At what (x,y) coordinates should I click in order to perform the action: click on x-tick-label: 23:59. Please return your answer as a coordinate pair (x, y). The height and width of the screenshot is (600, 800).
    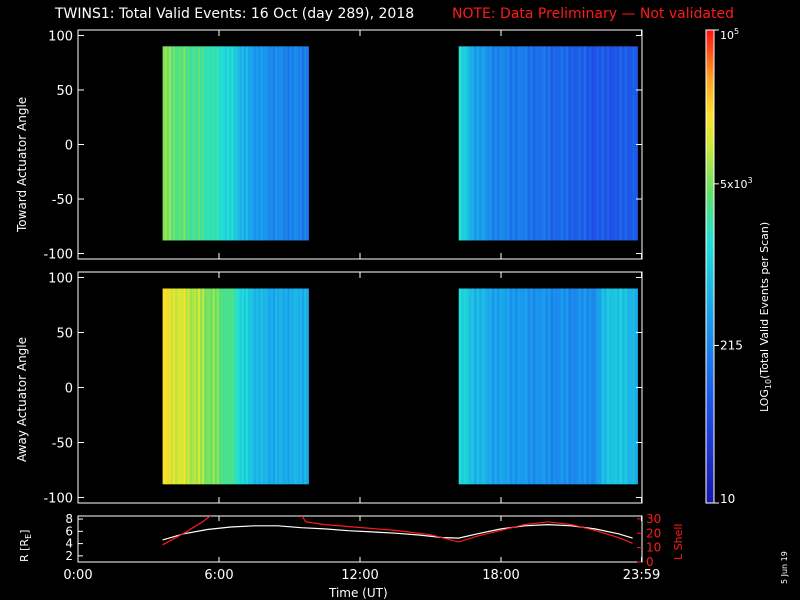
    Looking at the image, I should click on (641, 575).